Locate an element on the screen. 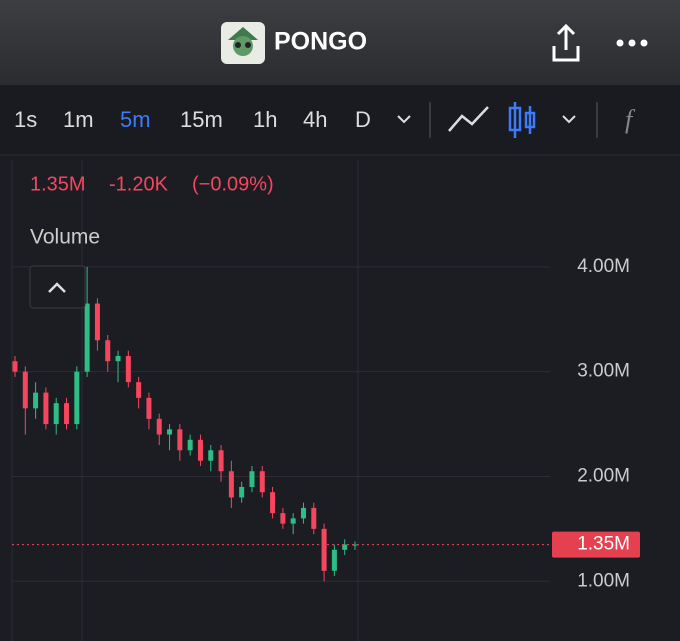 The width and height of the screenshot is (680, 641). share-button is located at coordinates (566, 42).